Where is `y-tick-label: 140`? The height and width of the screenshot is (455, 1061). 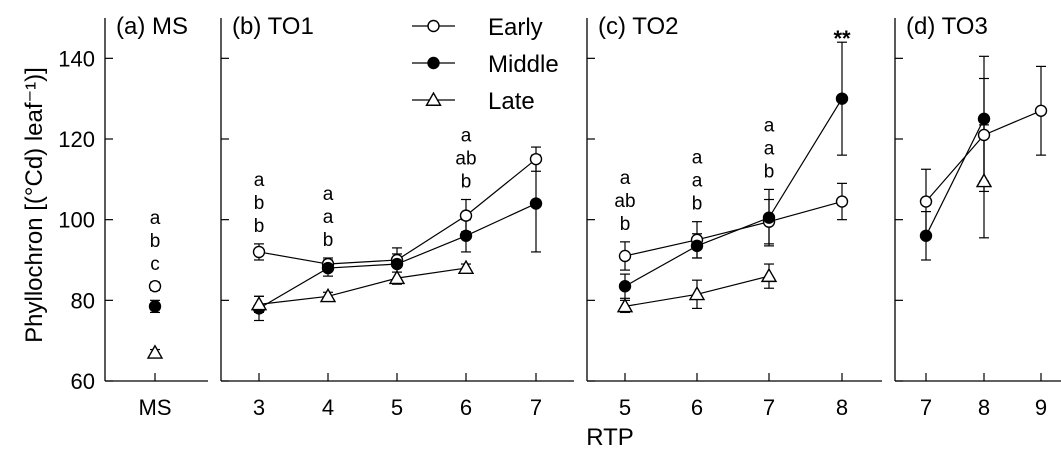 y-tick-label: 140 is located at coordinates (76, 58).